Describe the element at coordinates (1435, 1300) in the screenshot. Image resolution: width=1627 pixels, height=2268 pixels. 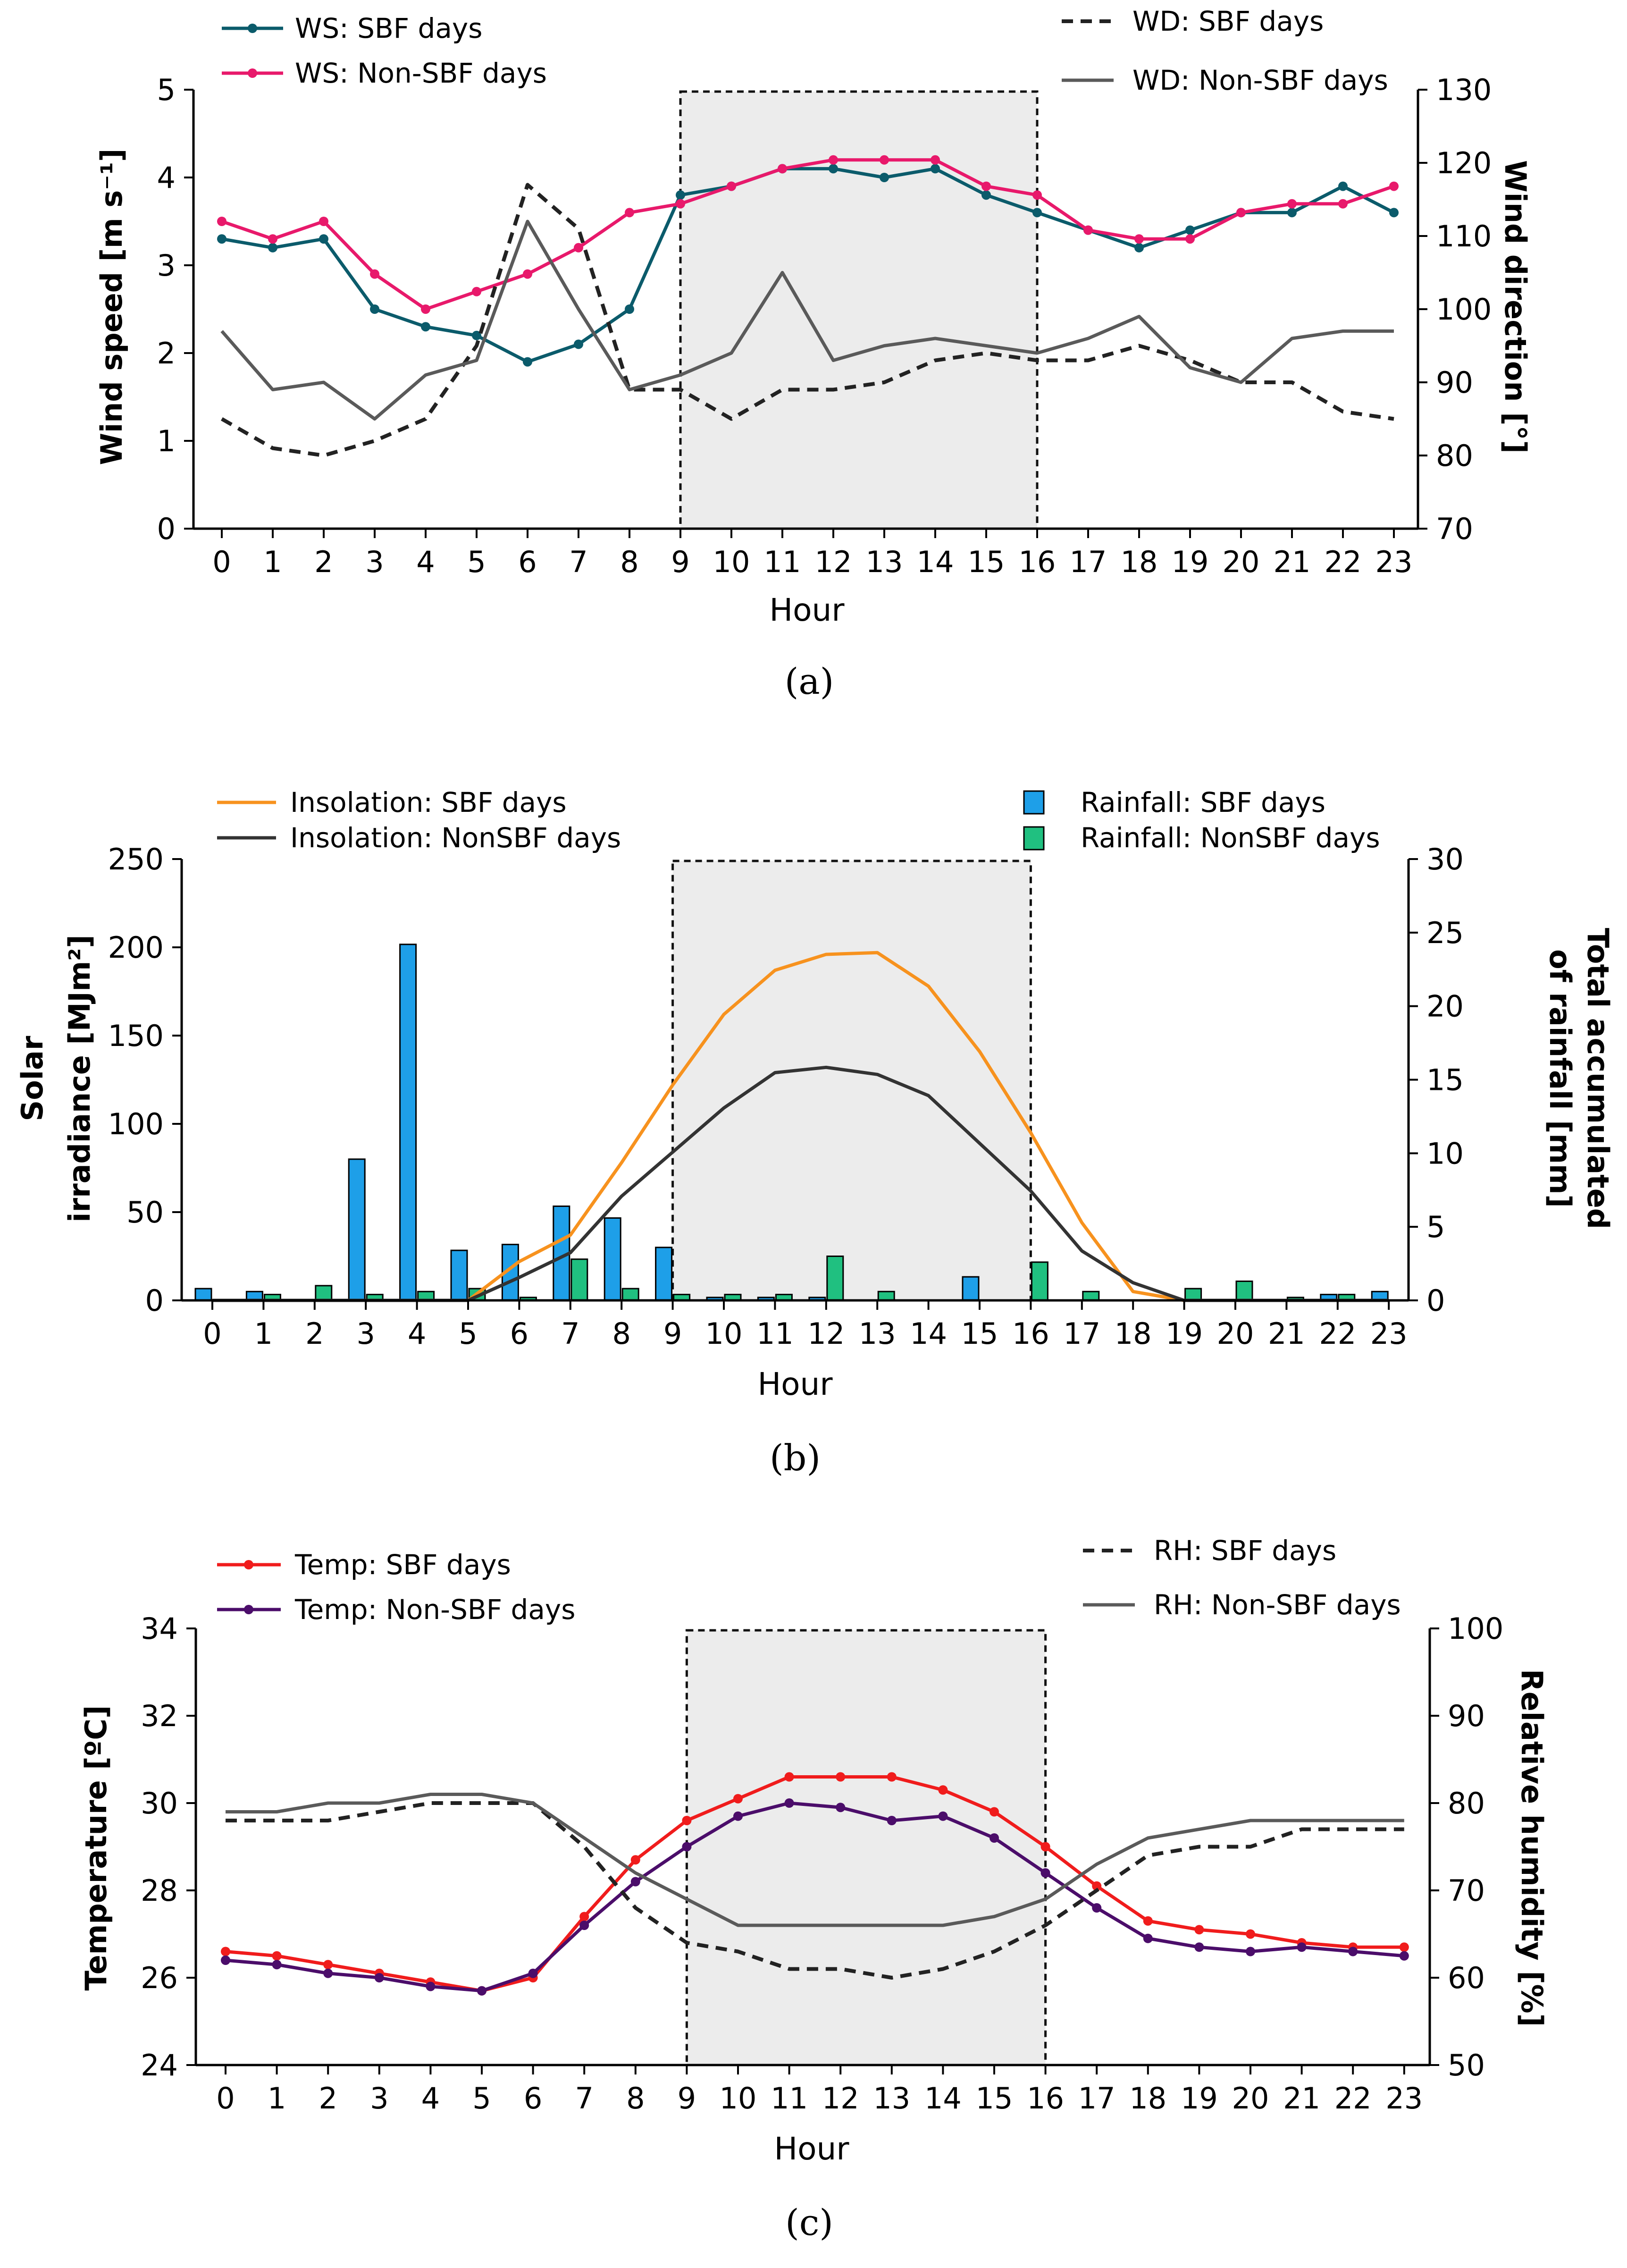
I see `y-tick-label-right: 0` at that location.